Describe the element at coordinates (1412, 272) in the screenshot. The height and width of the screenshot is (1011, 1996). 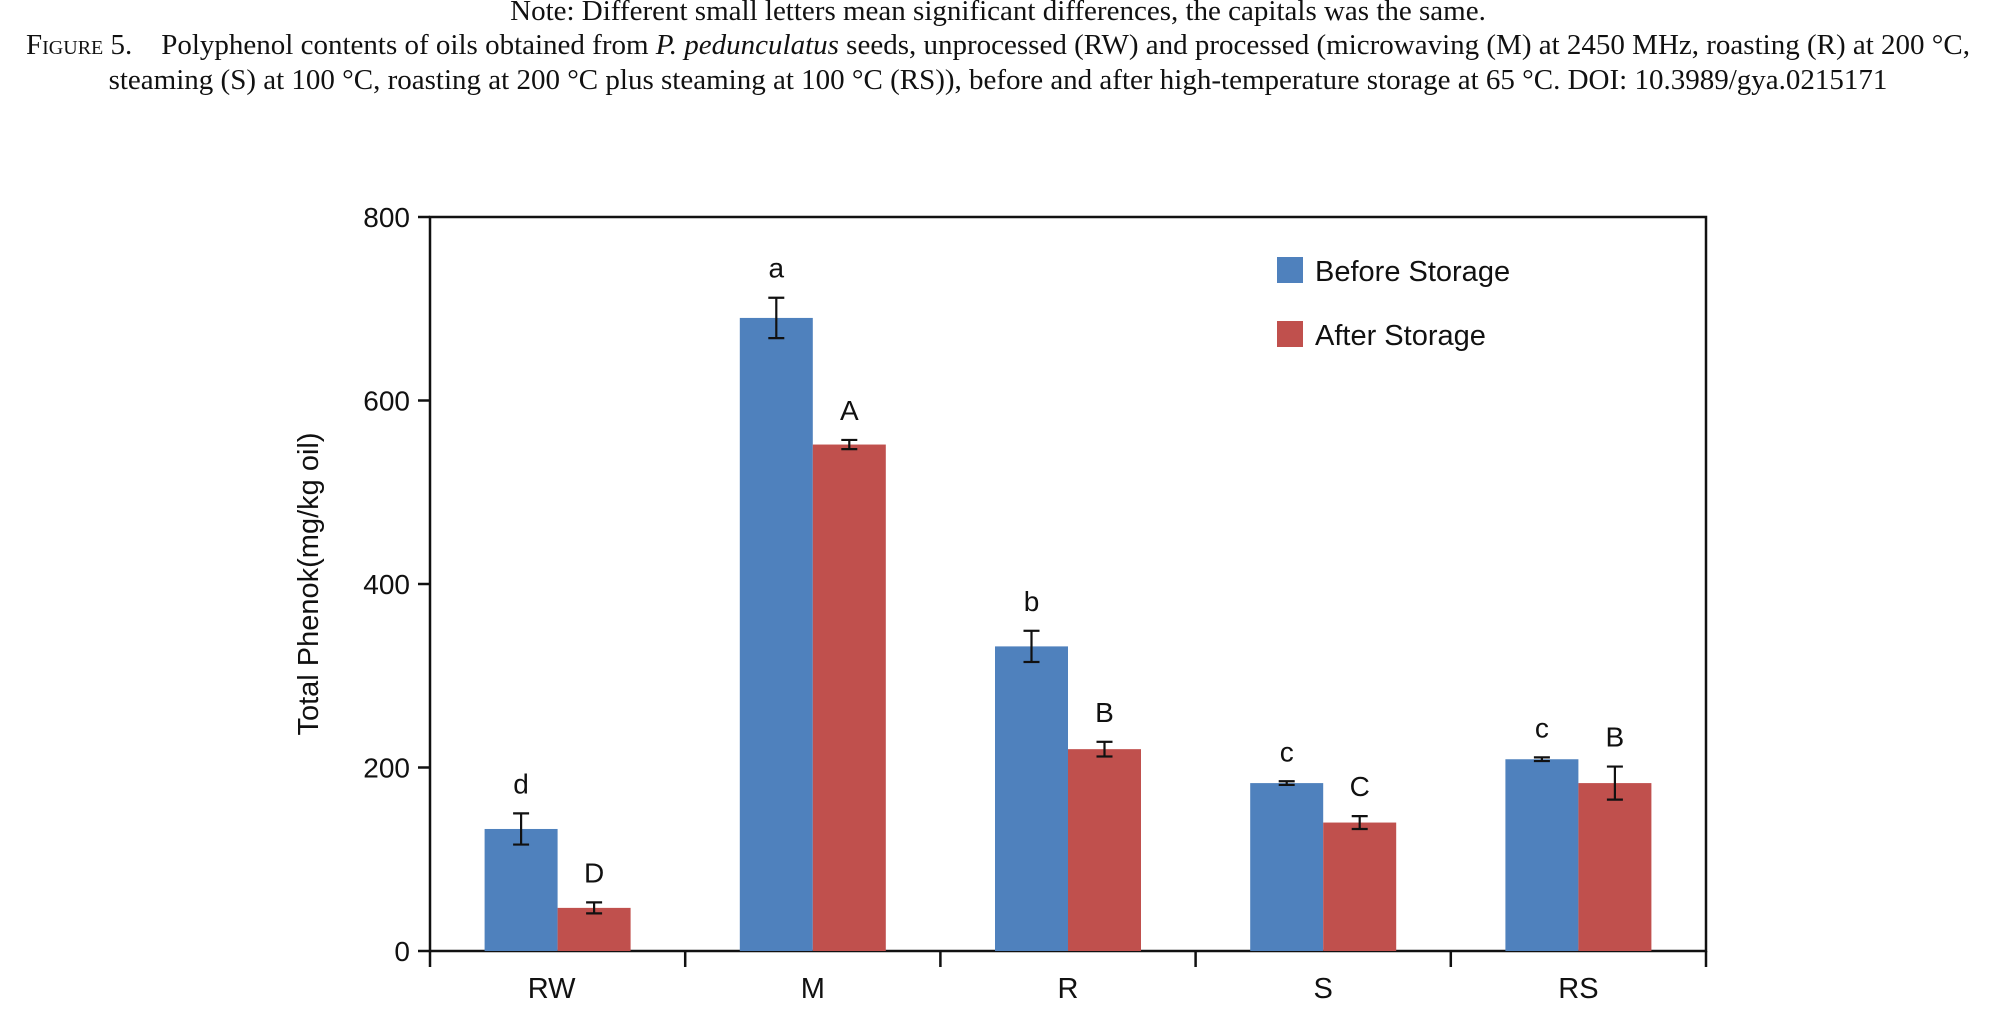
I see `legend-label: Before Storage` at that location.